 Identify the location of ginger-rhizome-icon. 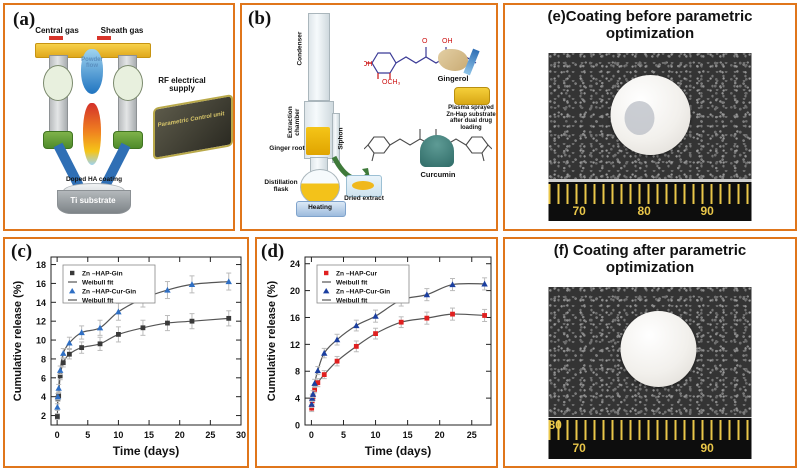
(453, 60).